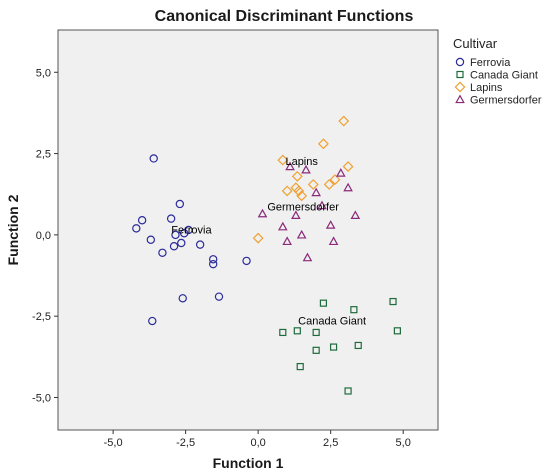 The width and height of the screenshot is (550, 474). I want to click on x-axis-title: Function 1, so click(248, 463).